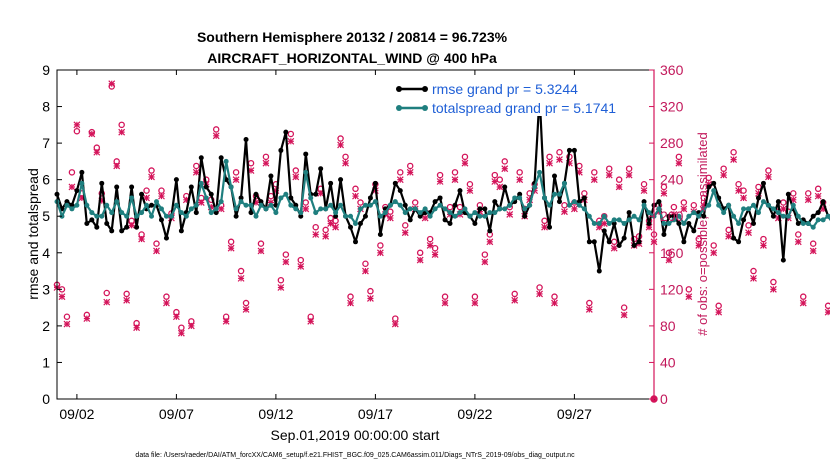 This screenshot has height=470, width=830. What do you see at coordinates (46, 289) in the screenshot?
I see `y-tick-label: 3` at bounding box center [46, 289].